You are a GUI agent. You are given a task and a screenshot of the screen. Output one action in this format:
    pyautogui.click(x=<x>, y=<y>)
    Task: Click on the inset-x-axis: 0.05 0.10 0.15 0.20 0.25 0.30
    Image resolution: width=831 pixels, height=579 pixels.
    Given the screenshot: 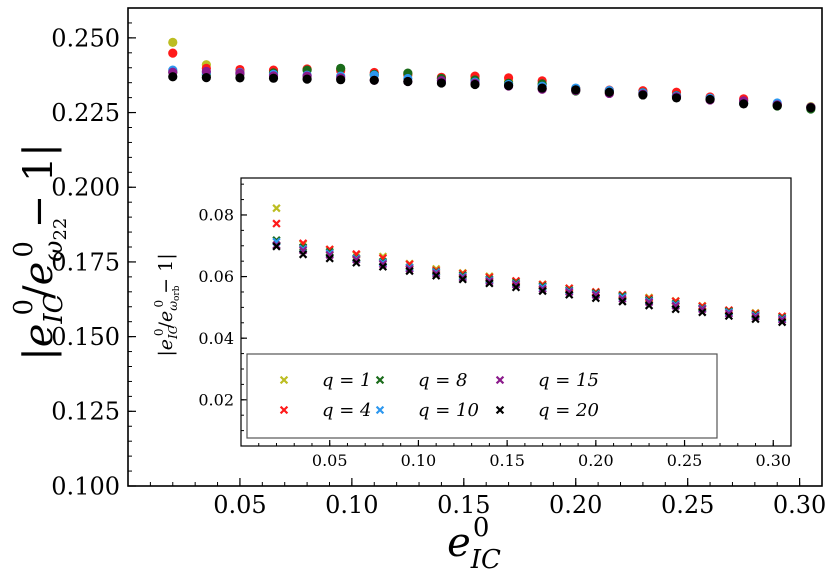 What is the action you would take?
    pyautogui.click(x=524, y=455)
    